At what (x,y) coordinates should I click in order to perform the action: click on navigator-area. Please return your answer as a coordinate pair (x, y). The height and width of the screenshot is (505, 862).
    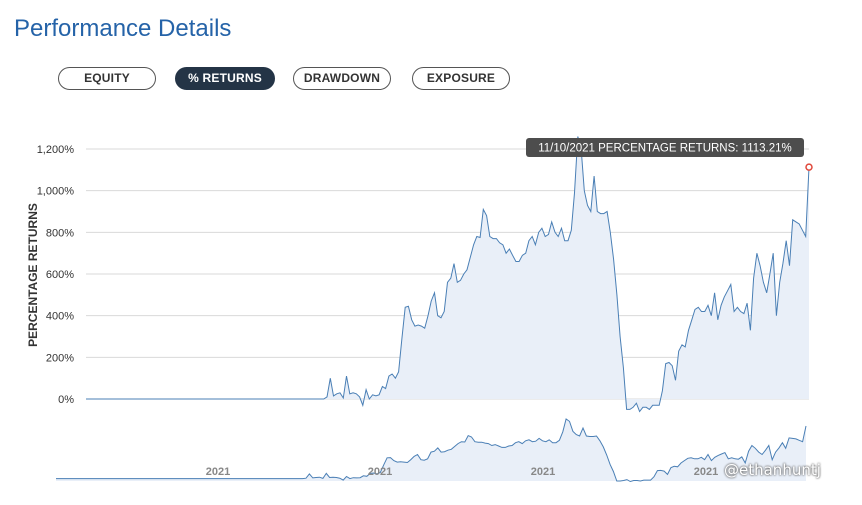
    Looking at the image, I should click on (431, 450).